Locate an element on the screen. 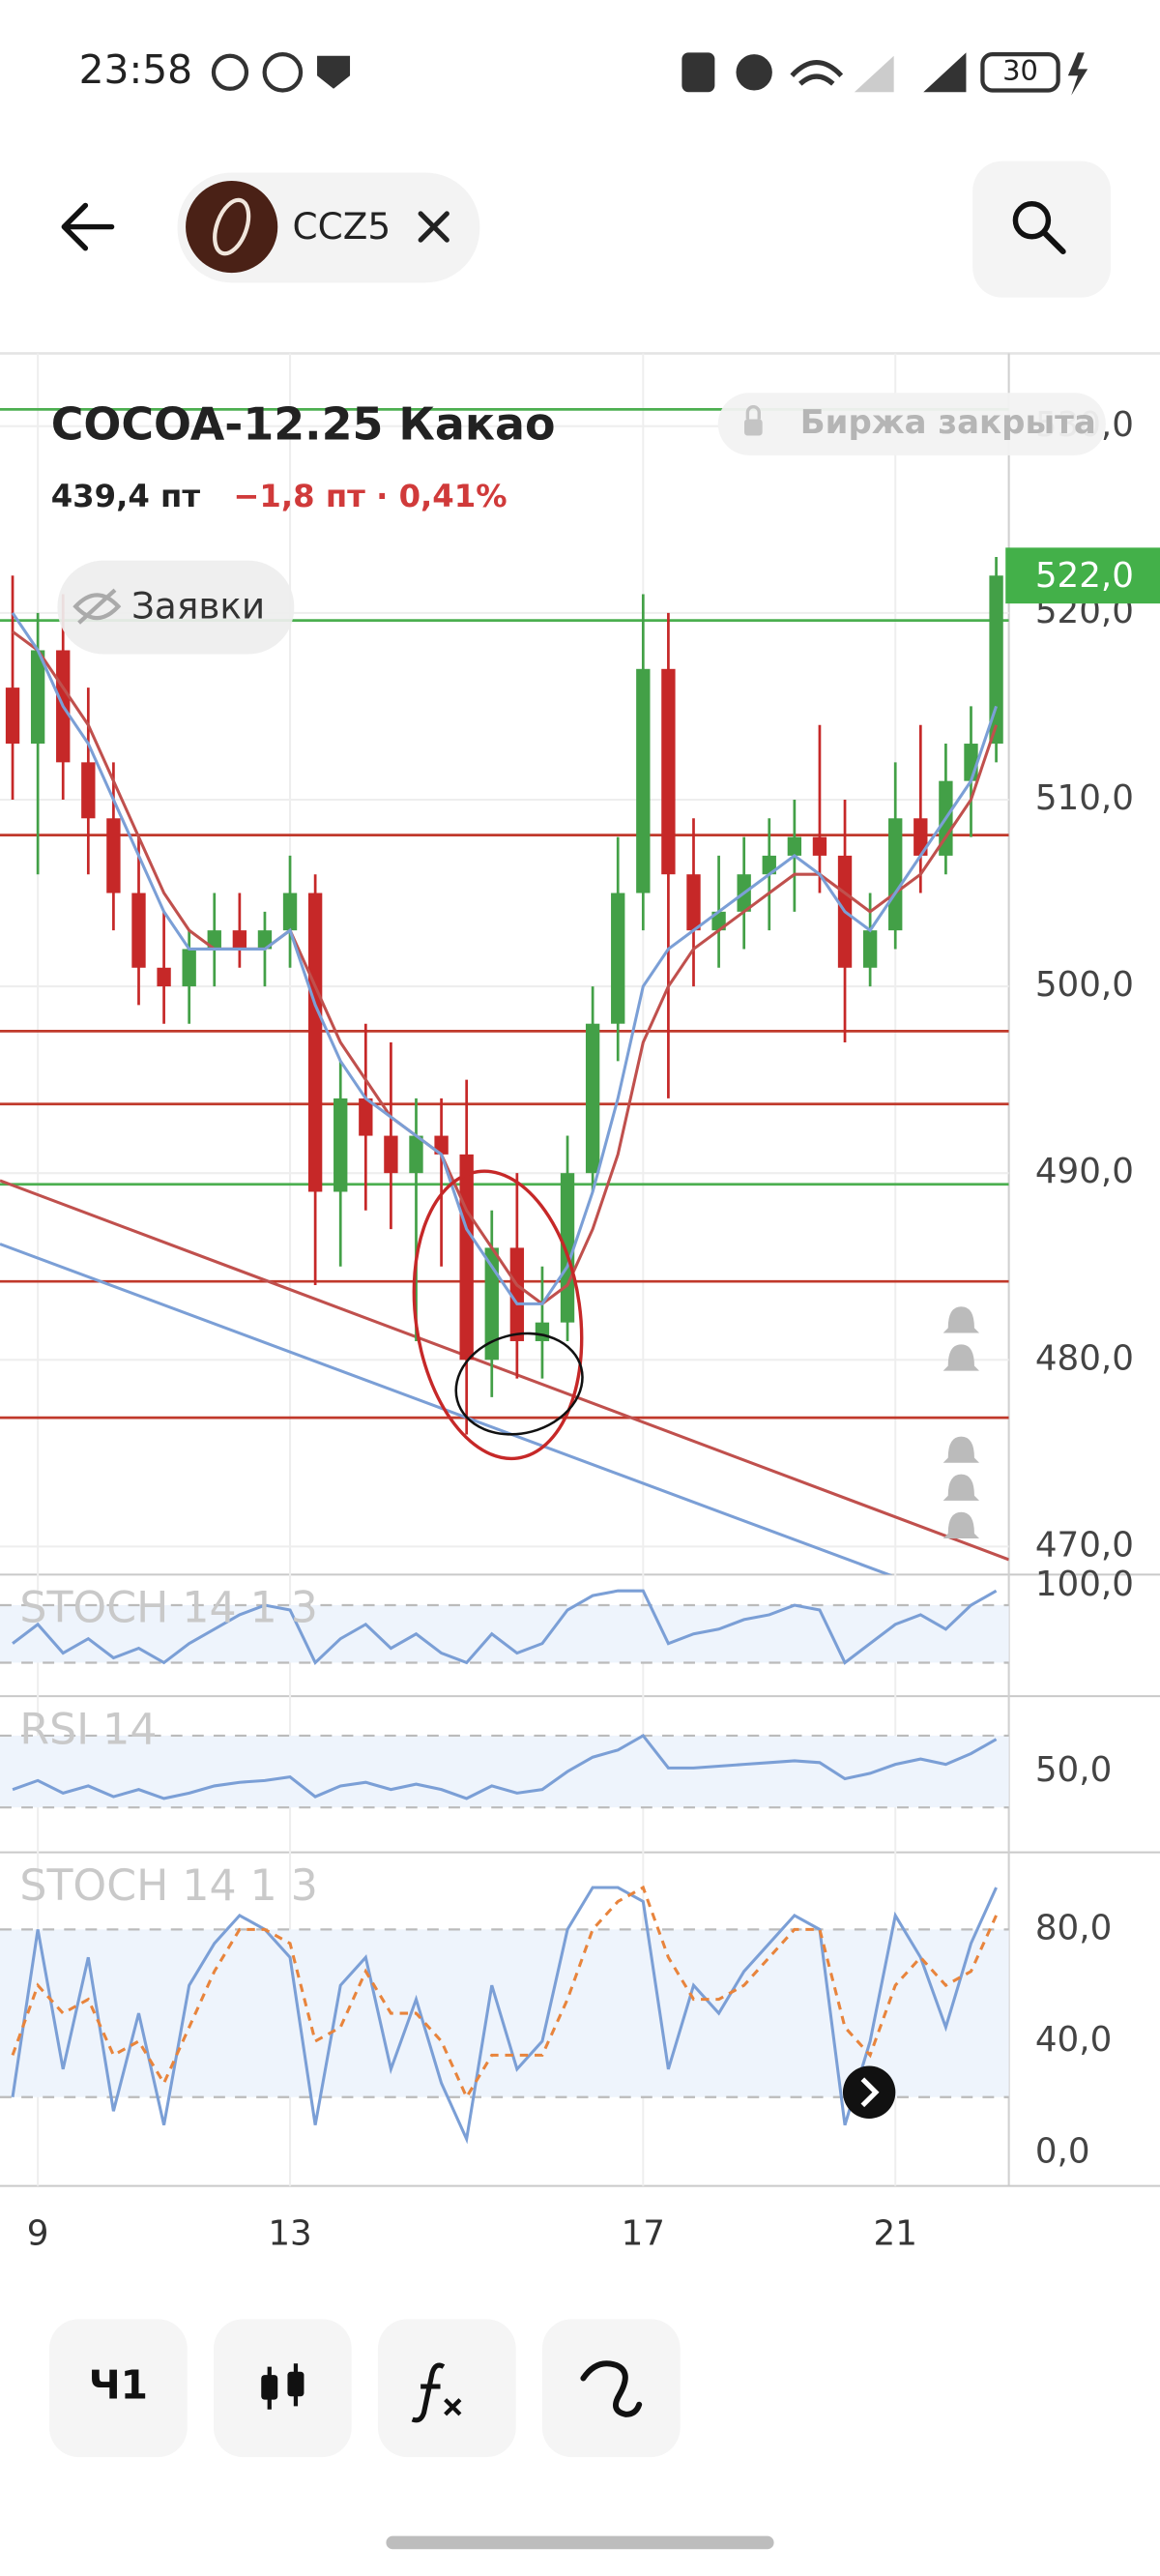  battery-icon is located at coordinates (1020, 72).